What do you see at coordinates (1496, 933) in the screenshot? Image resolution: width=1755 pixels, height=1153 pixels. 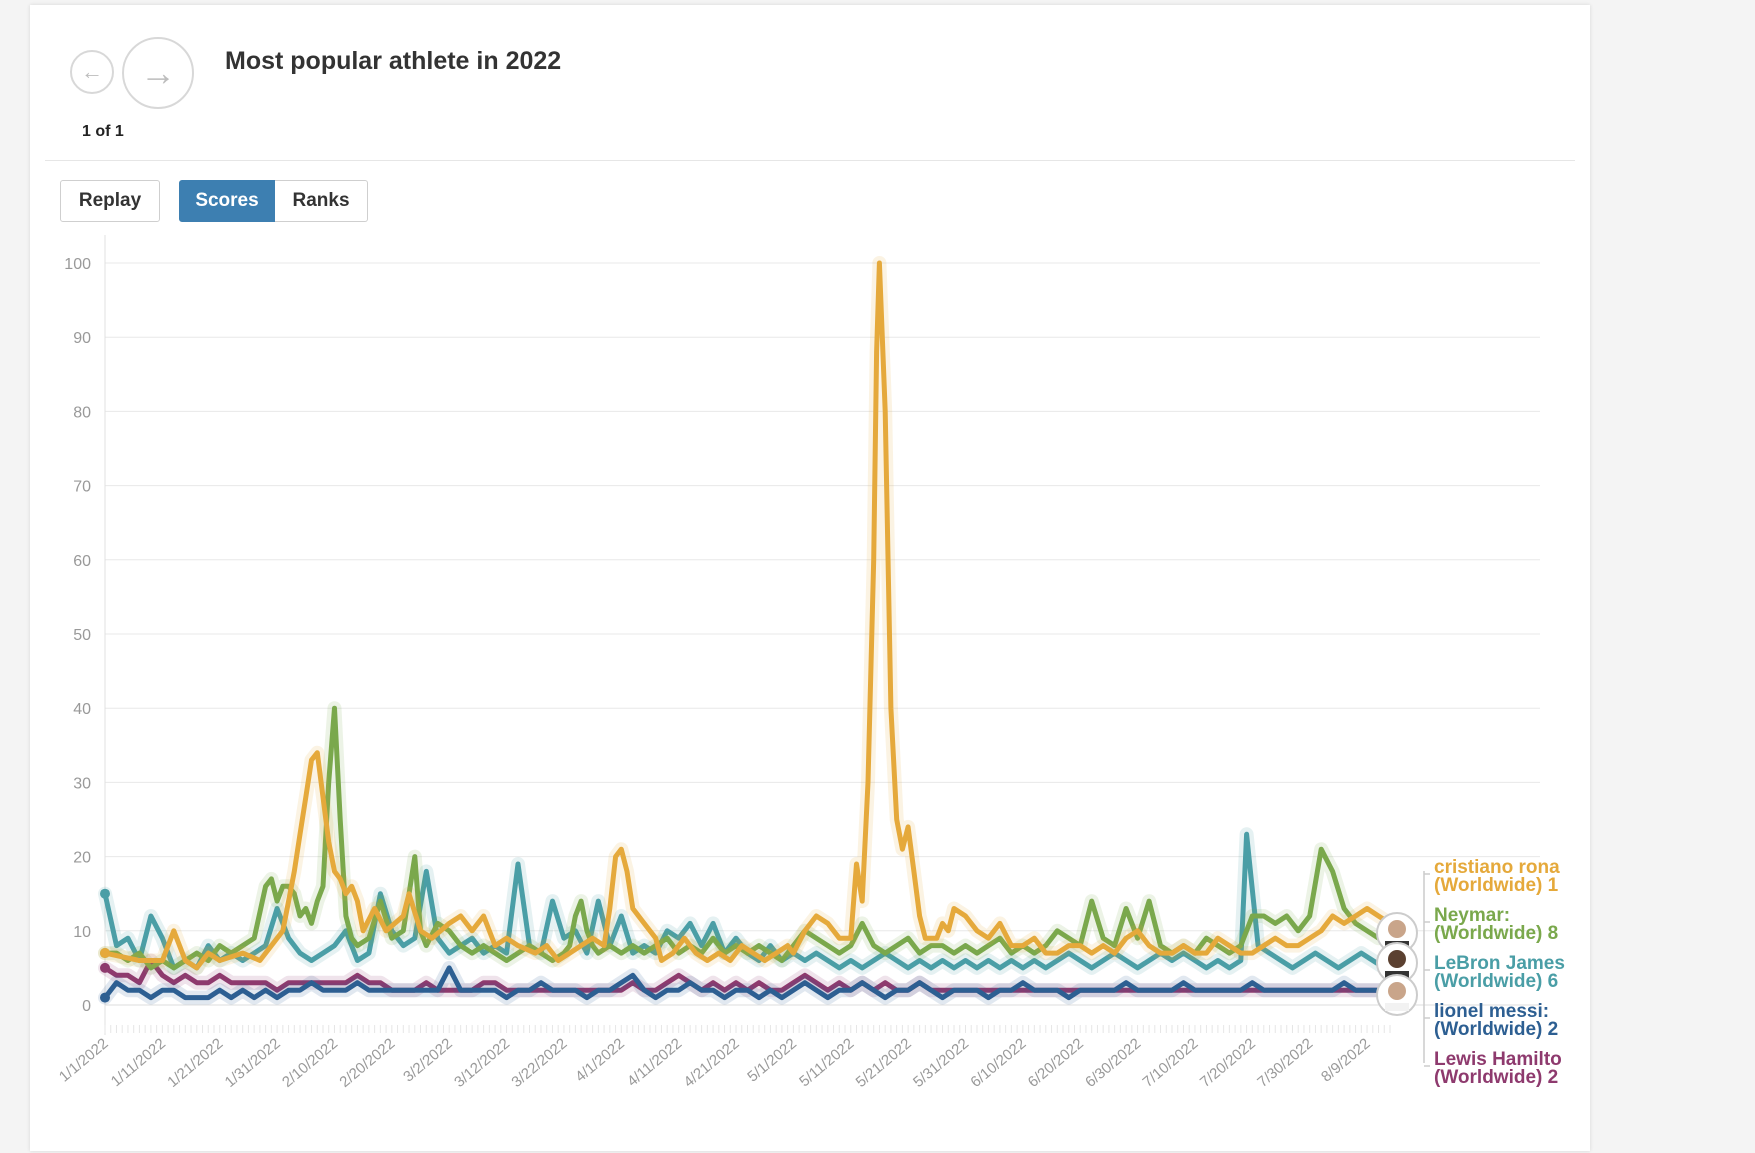 I see `legend-value: (Worldwide) 8` at bounding box center [1496, 933].